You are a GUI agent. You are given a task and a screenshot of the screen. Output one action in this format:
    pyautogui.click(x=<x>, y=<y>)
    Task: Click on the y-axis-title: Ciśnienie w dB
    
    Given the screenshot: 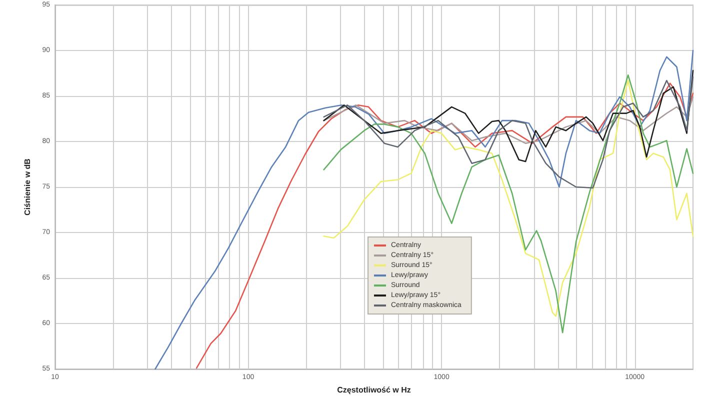 What is the action you would take?
    pyautogui.click(x=27, y=187)
    